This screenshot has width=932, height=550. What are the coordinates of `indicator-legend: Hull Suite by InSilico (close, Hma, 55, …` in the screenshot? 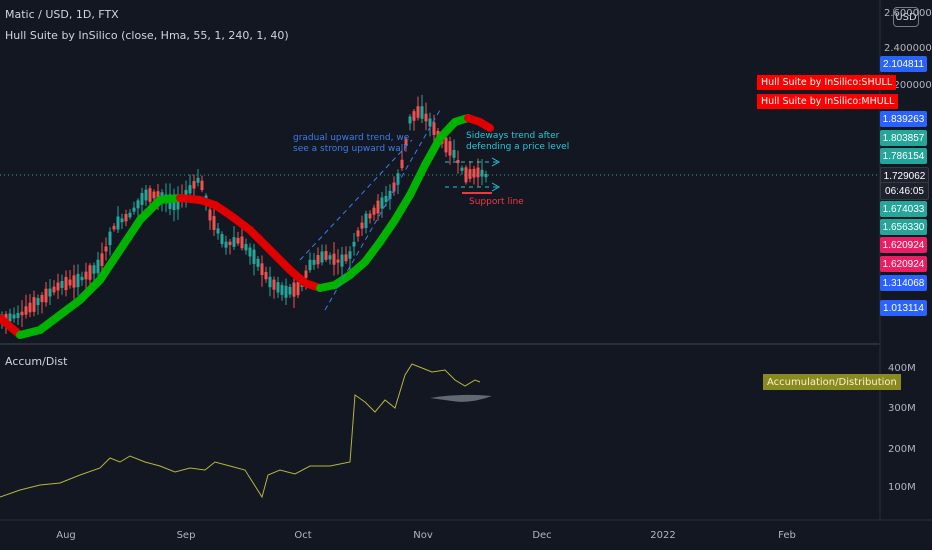 It's located at (147, 35).